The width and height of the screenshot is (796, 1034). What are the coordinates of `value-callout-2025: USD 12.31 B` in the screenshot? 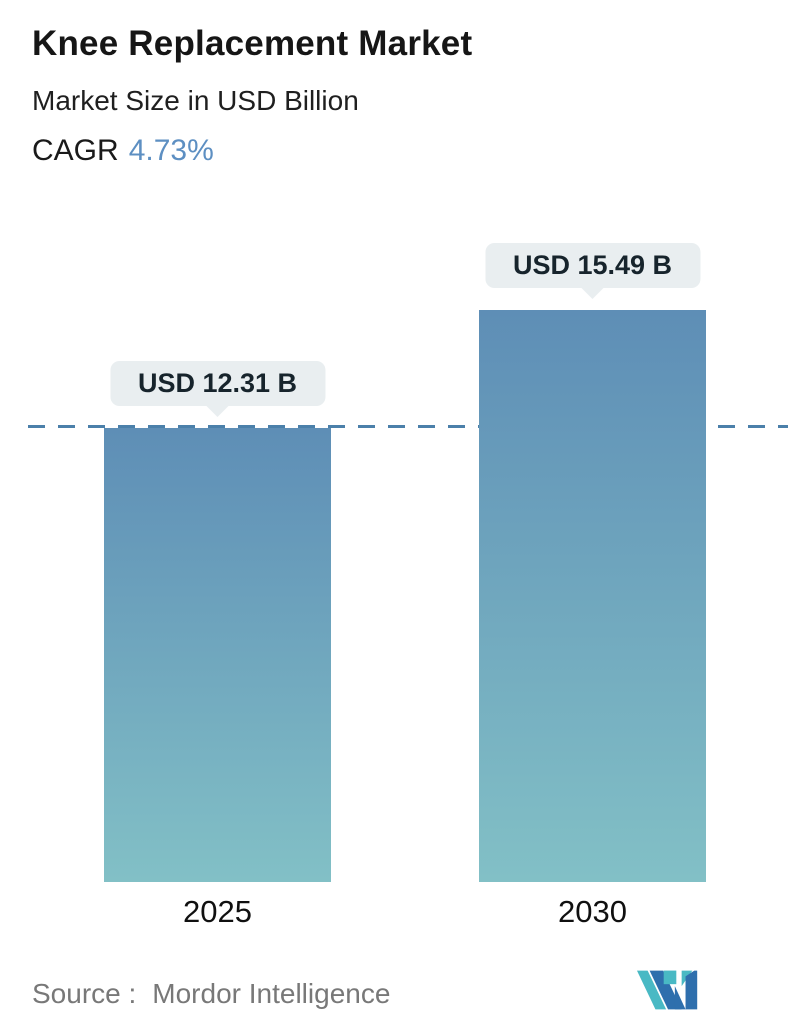 It's located at (217, 383).